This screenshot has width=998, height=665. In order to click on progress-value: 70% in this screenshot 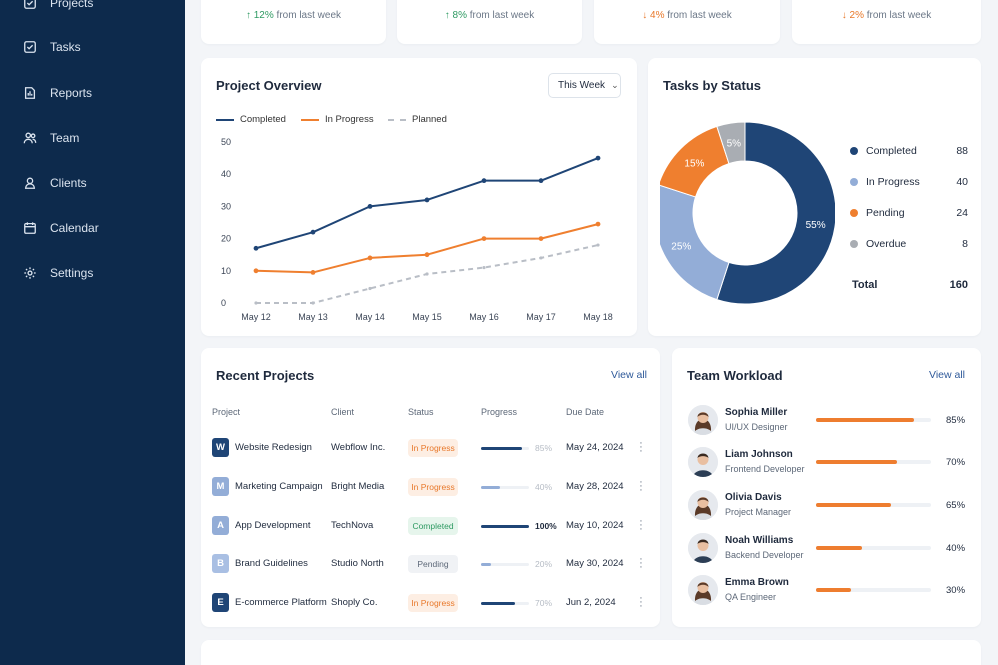, I will do `click(544, 603)`.